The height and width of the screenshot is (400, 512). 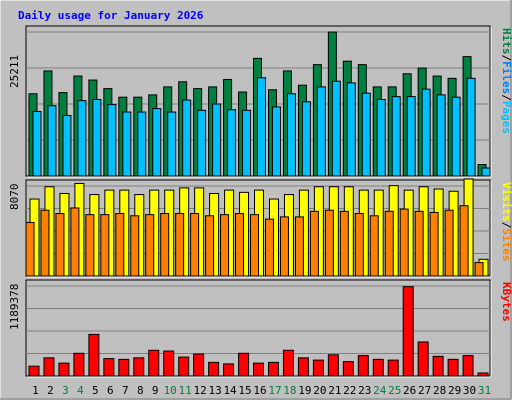 What do you see at coordinates (214, 390) in the screenshot?
I see `x-tick-label: 13` at bounding box center [214, 390].